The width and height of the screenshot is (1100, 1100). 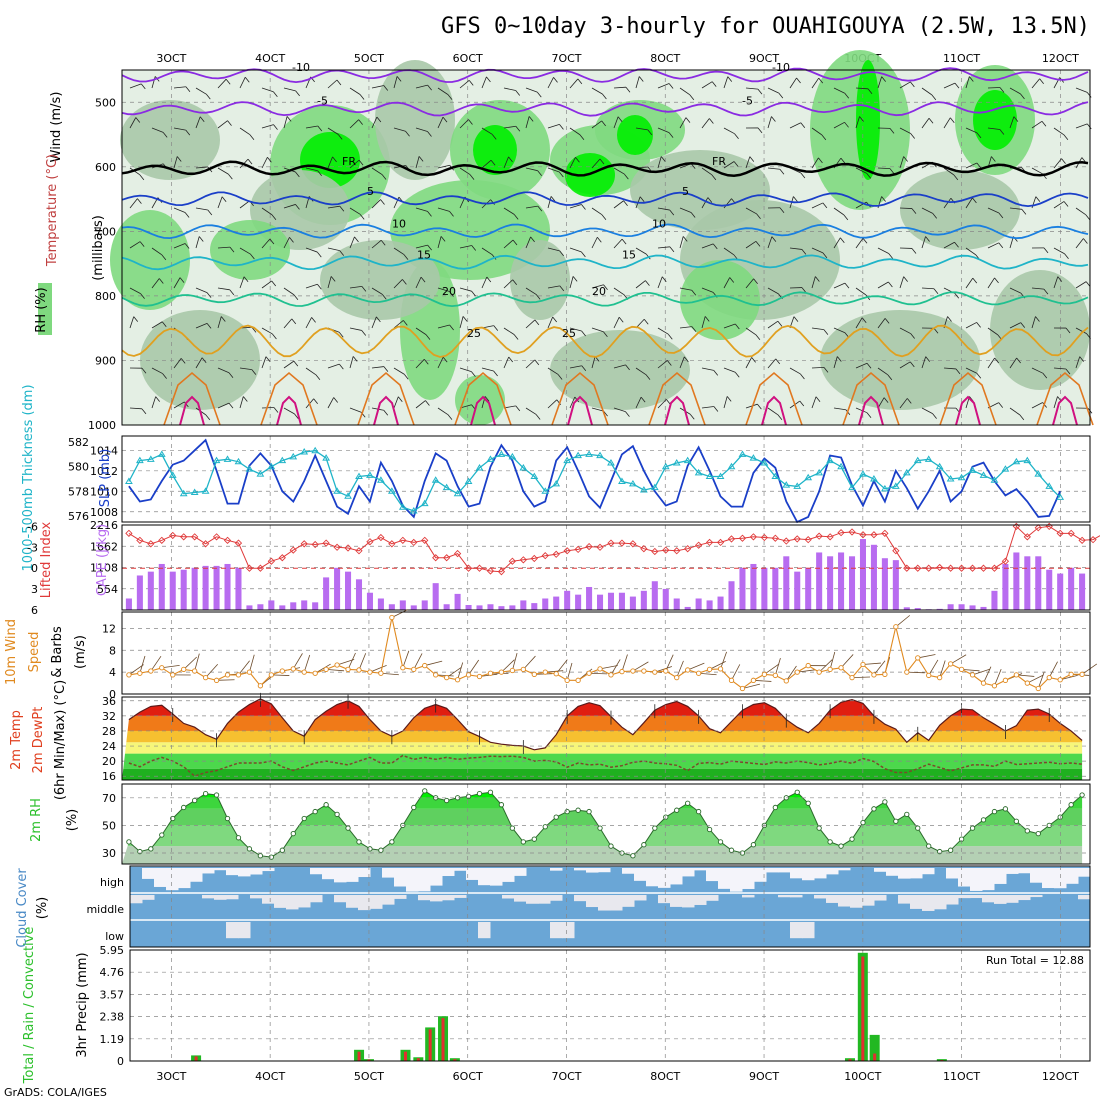 What do you see at coordinates (109, 731) in the screenshot?
I see `y-tick-label: 28` at bounding box center [109, 731].